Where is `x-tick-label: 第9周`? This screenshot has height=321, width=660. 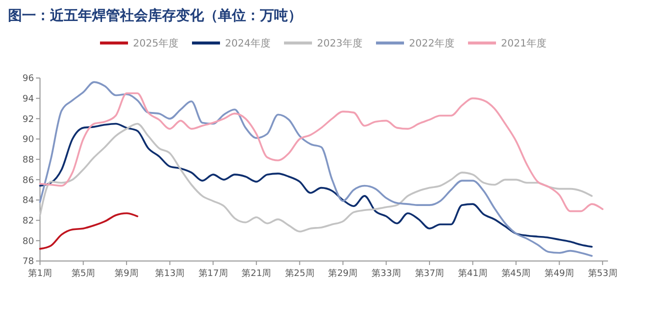
x-tick-label: 第9周 is located at coordinates (126, 273).